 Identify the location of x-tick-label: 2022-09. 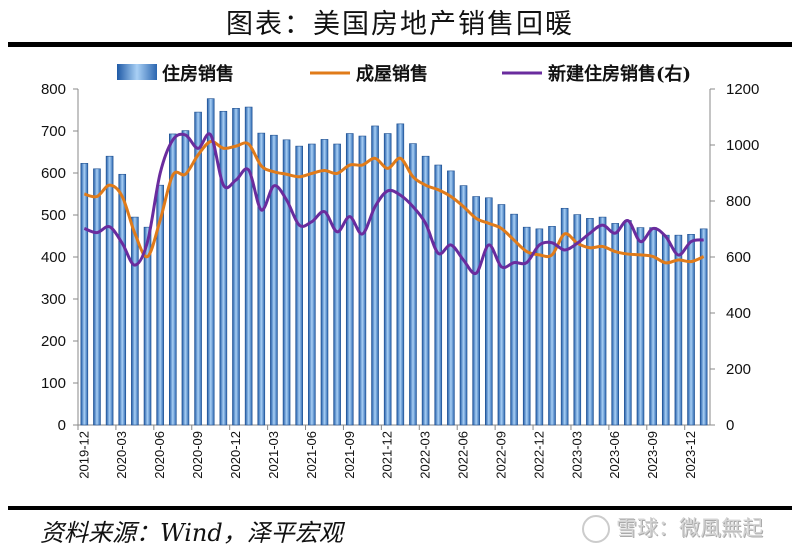
(500, 455).